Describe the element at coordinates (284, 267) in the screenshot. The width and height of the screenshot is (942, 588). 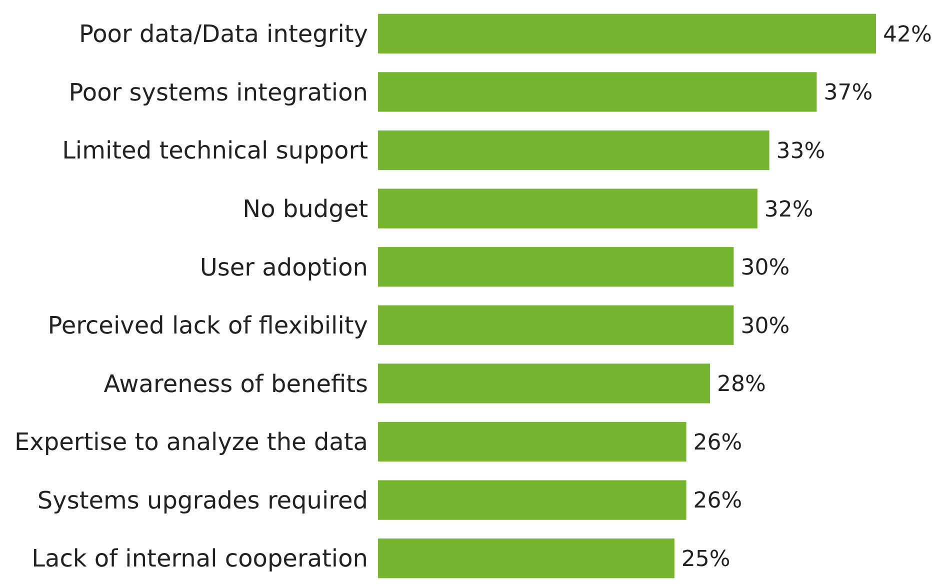
I see `y-tick-label: User adoption` at that location.